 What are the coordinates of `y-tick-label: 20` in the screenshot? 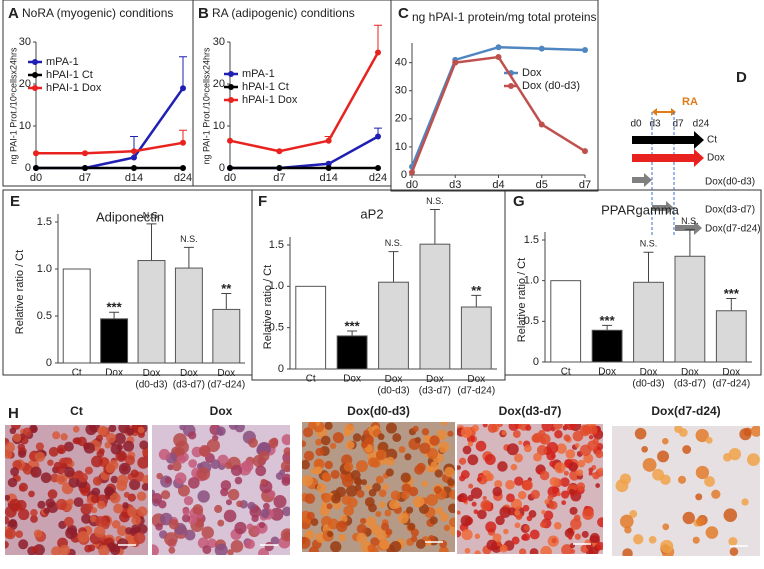 It's located at (401, 119).